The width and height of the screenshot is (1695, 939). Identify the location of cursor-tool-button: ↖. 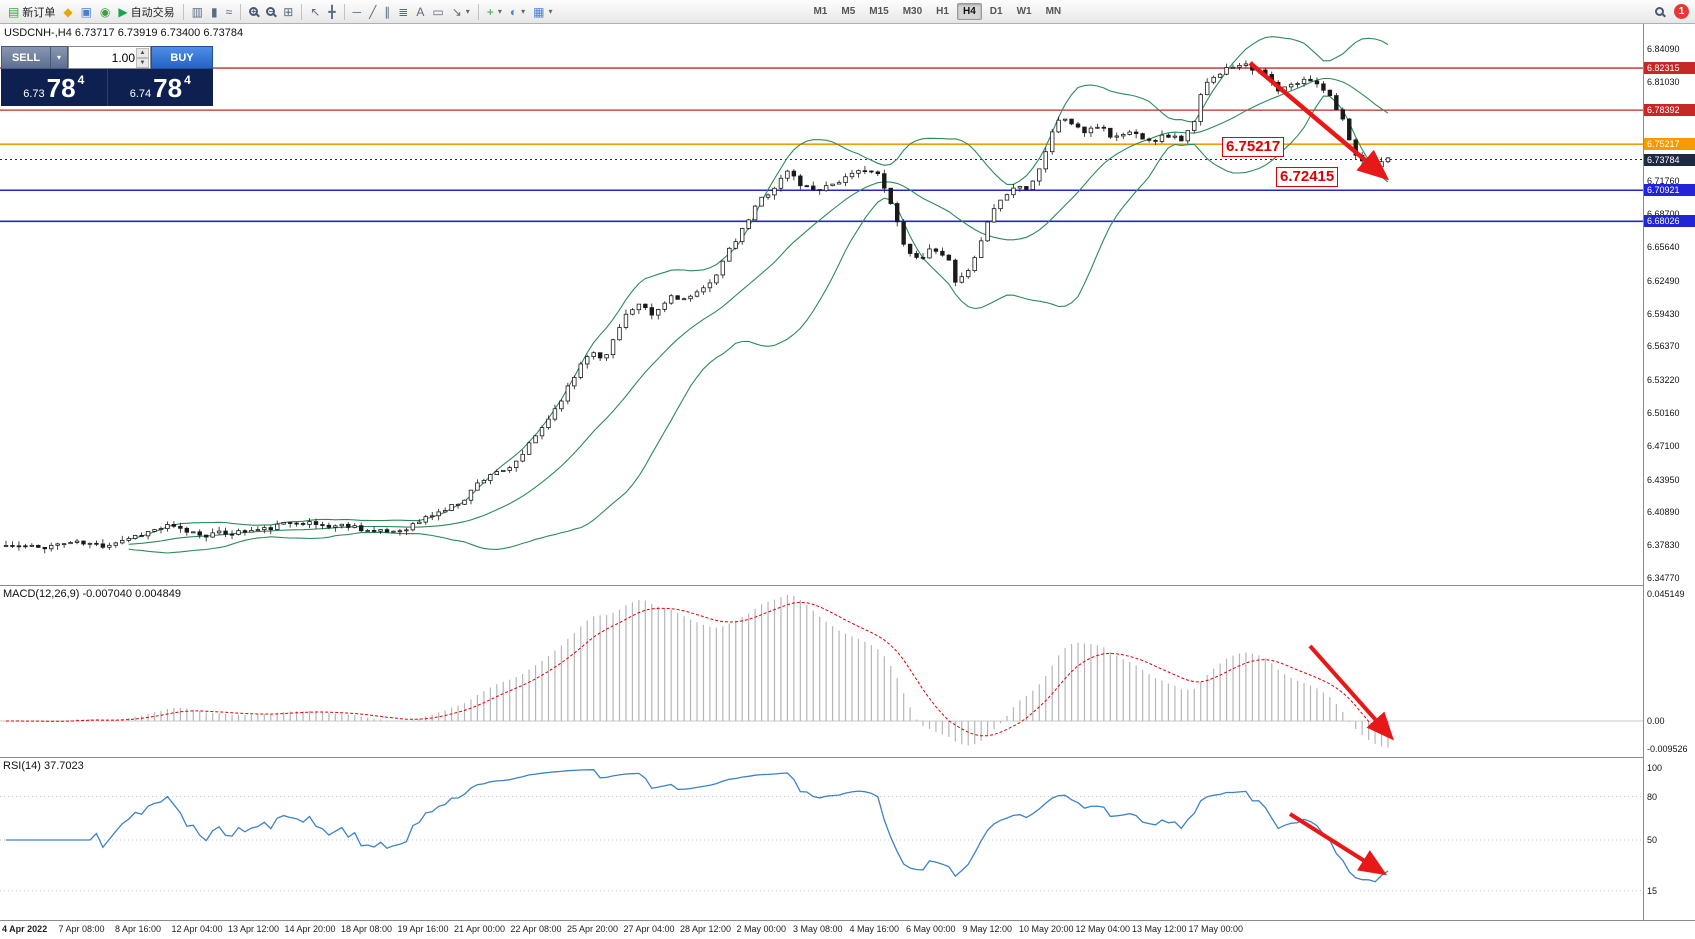
(315, 12).